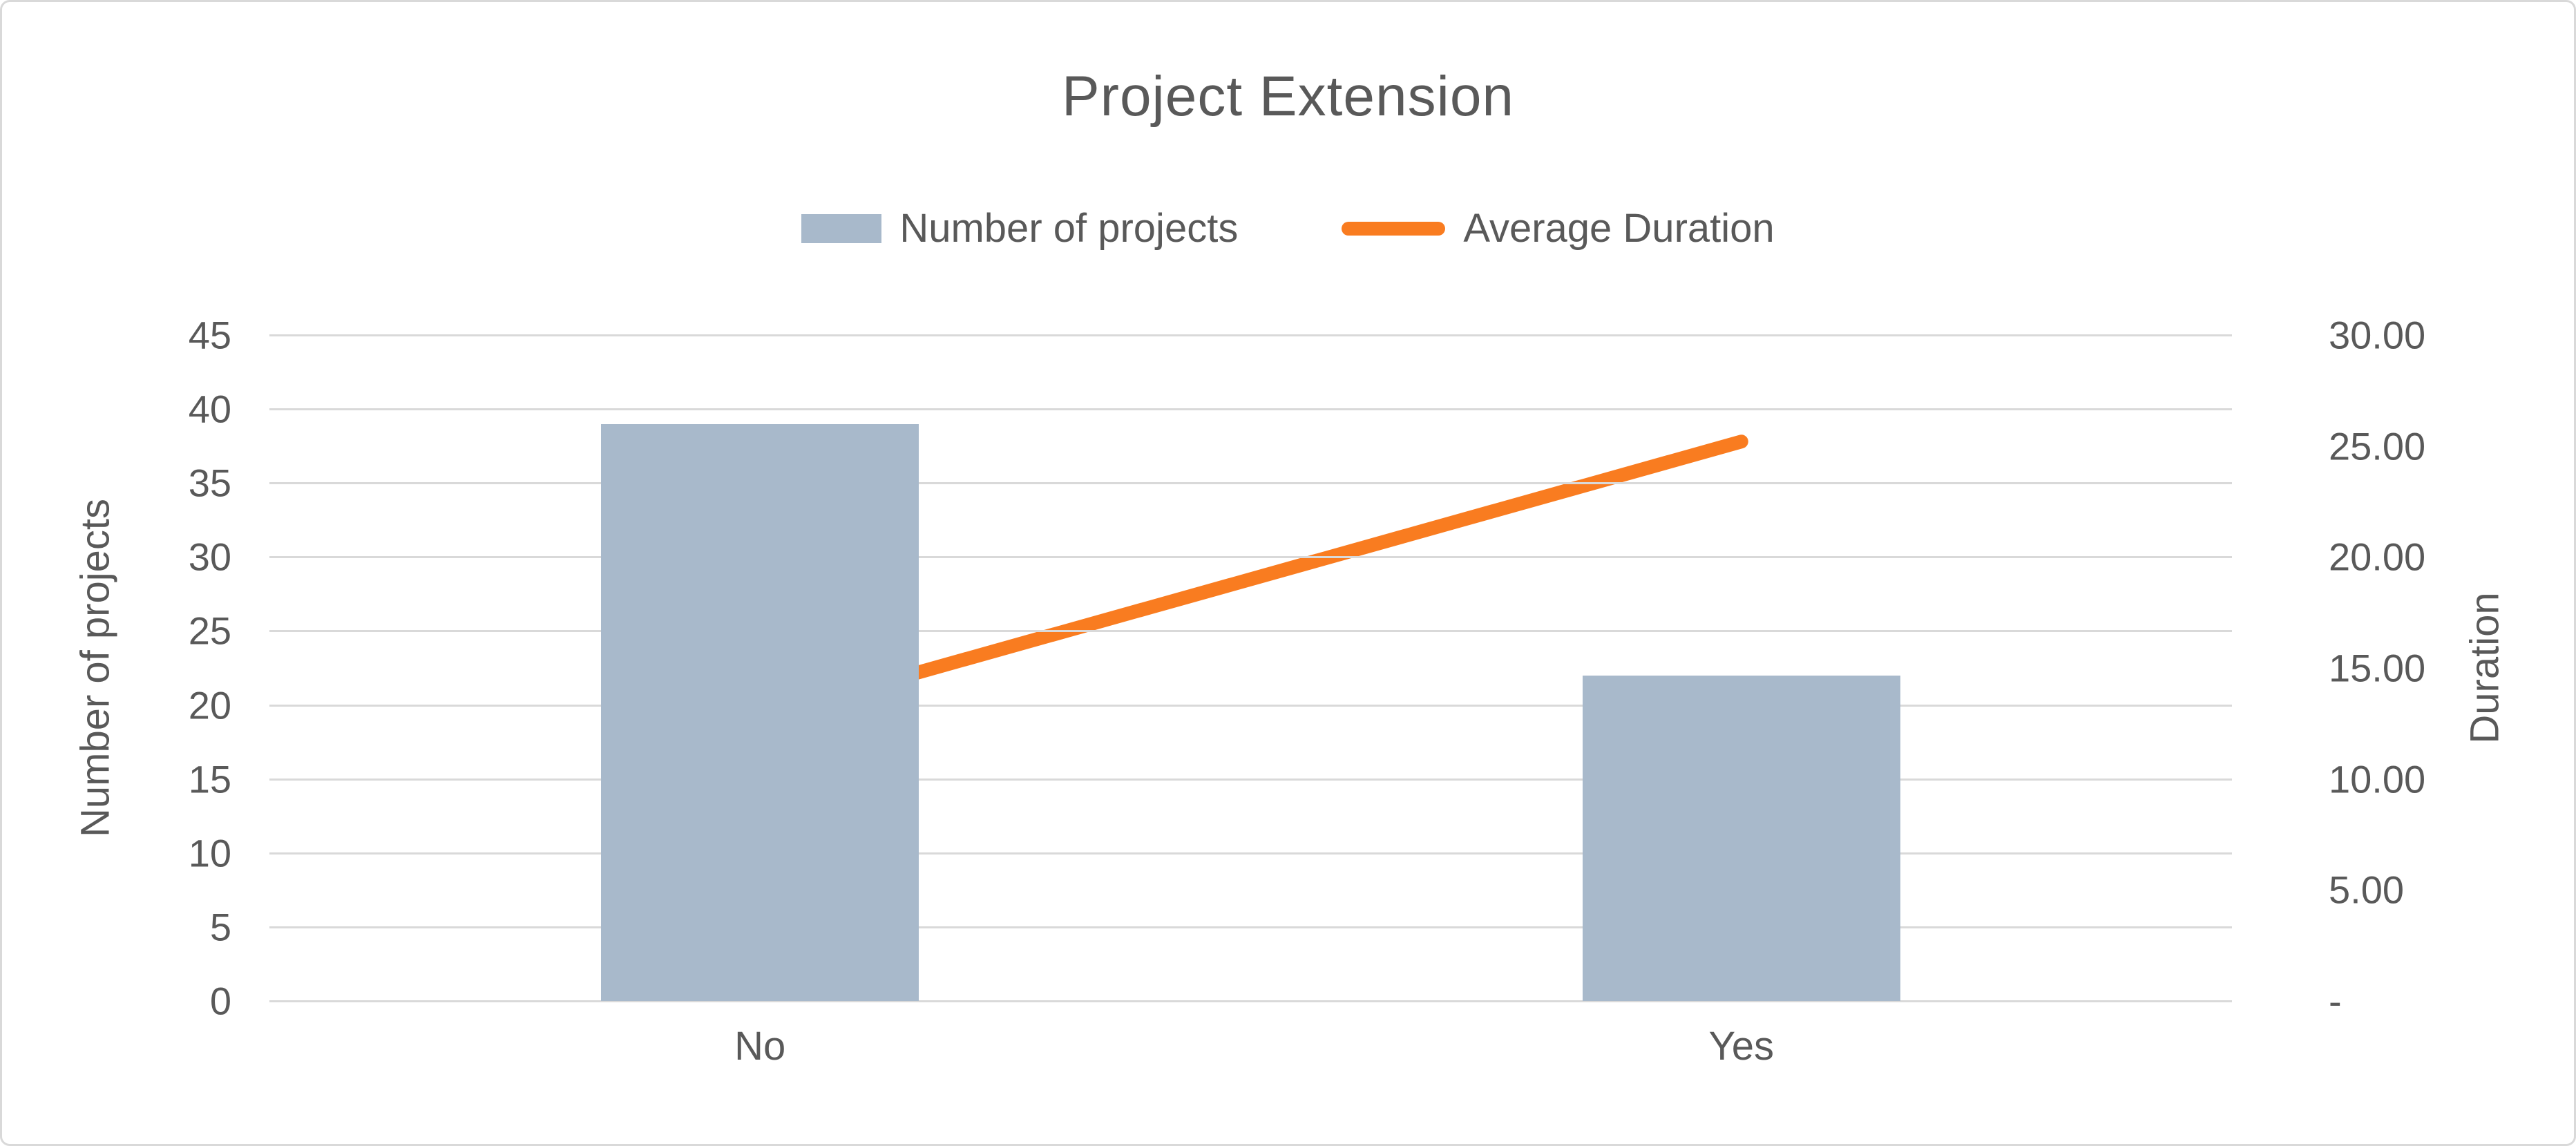 The width and height of the screenshot is (2576, 1146). Describe the element at coordinates (210, 483) in the screenshot. I see `left-axis-tick-label: 35` at that location.